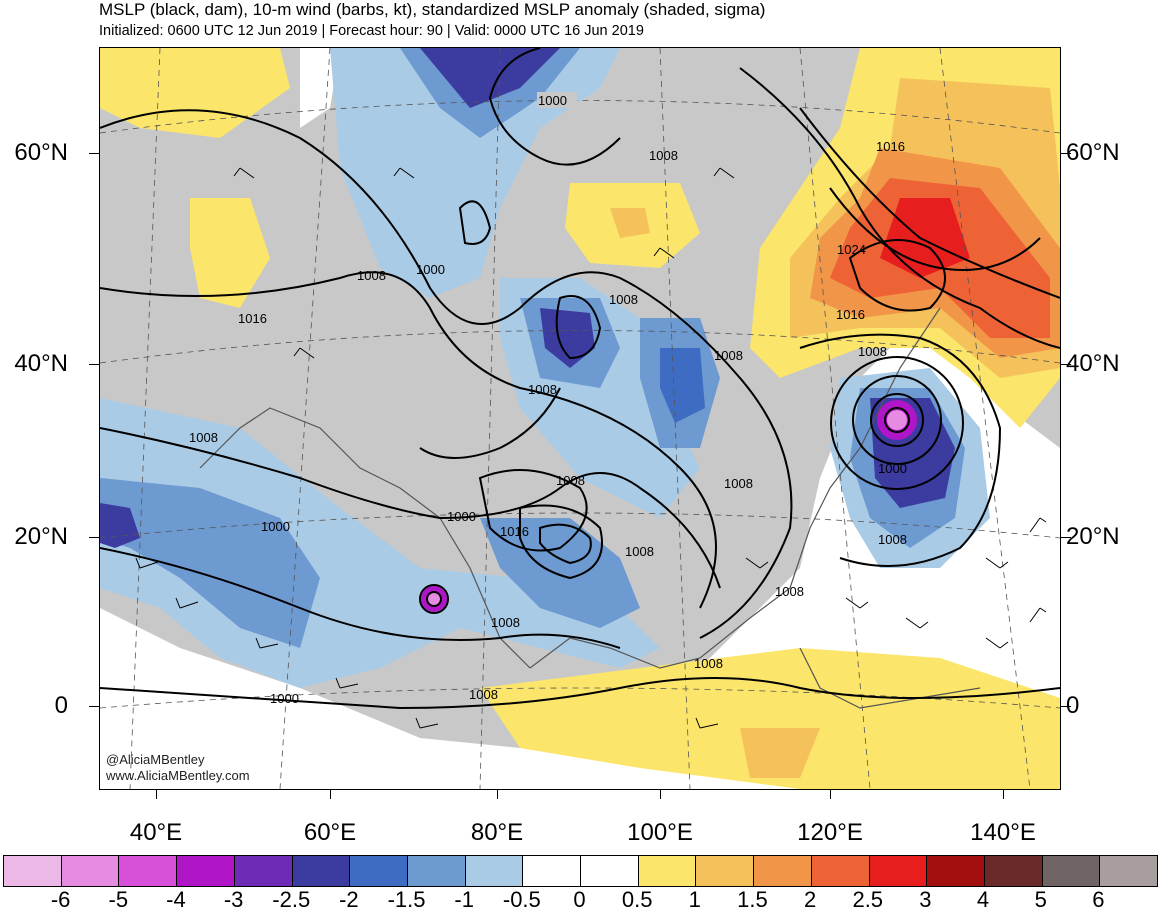 The image size is (1160, 913). I want to click on contour-label-1008-west: 1008, so click(371, 275).